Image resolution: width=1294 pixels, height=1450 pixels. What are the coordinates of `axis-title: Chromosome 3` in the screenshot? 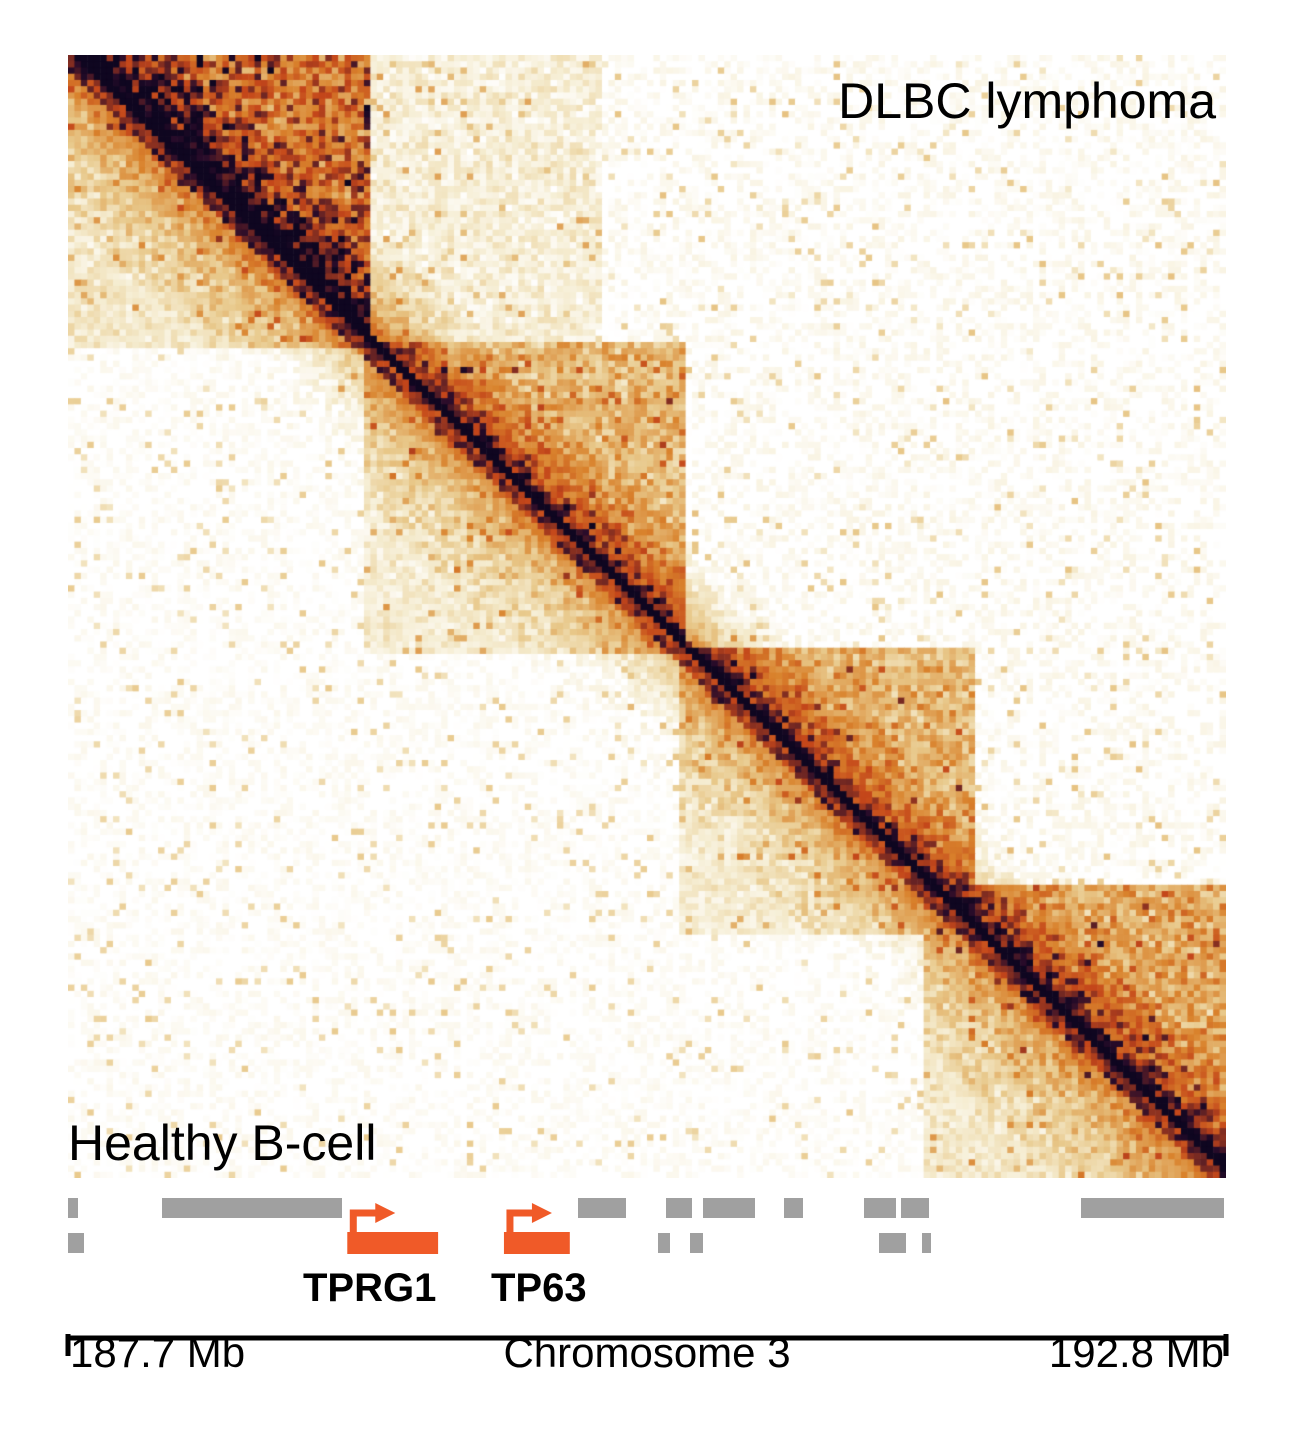 It's located at (647, 1352).